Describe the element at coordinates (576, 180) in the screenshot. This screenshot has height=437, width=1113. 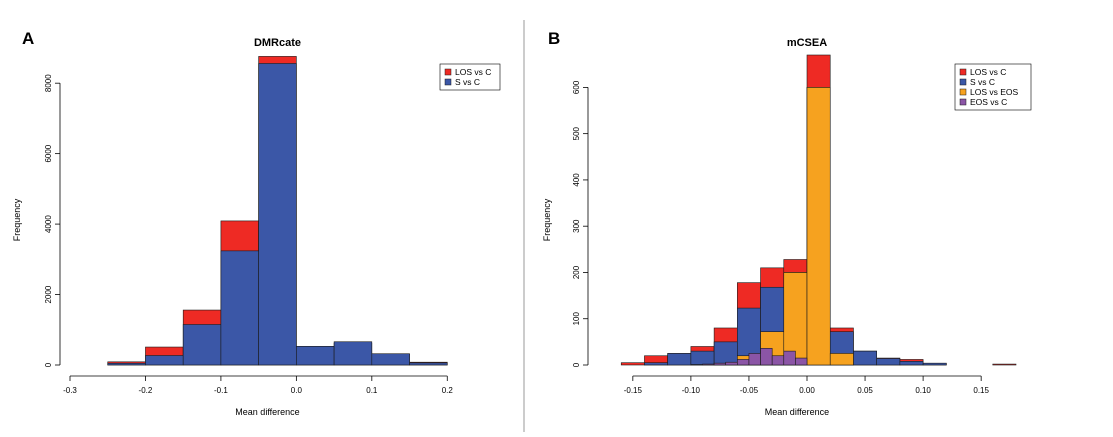
I see `y-tick-label: 400` at that location.